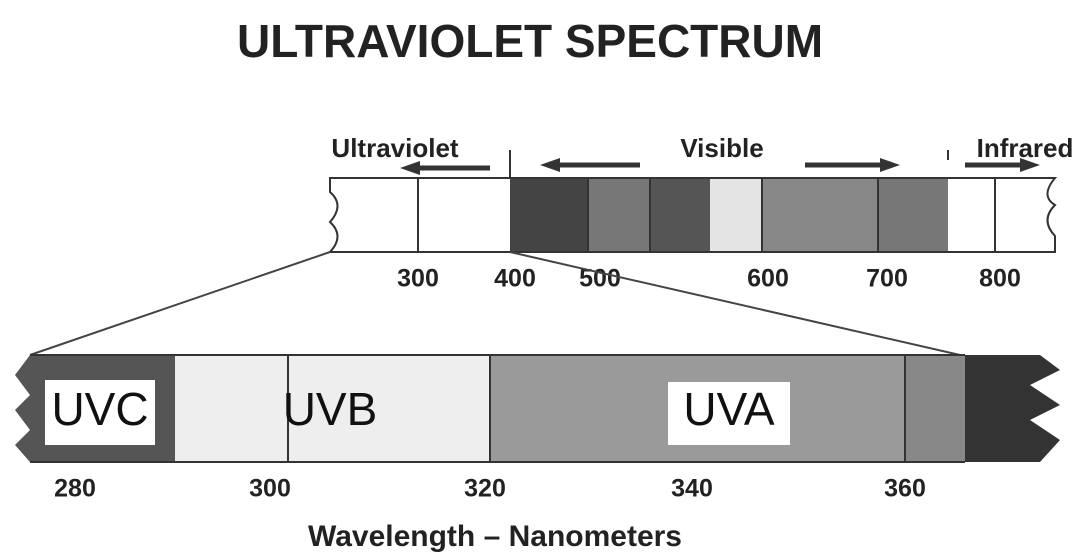  Describe the element at coordinates (485, 489) in the screenshot. I see `tick-label: 320` at that location.